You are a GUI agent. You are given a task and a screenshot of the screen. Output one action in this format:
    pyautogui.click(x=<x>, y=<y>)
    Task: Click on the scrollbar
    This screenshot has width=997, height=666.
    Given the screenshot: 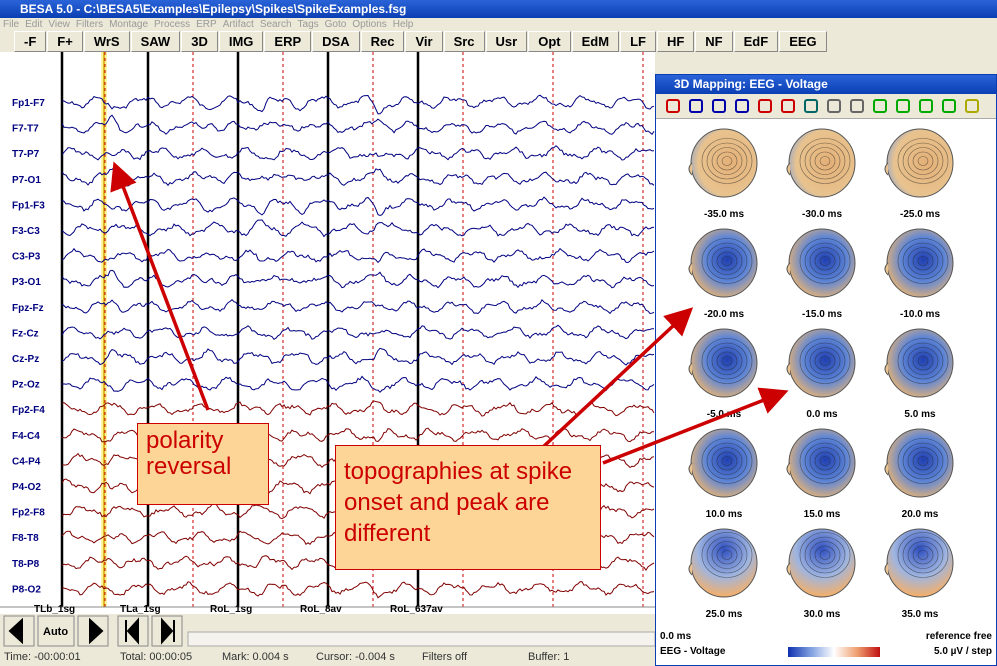 What is the action you would take?
    pyautogui.click(x=421, y=639)
    